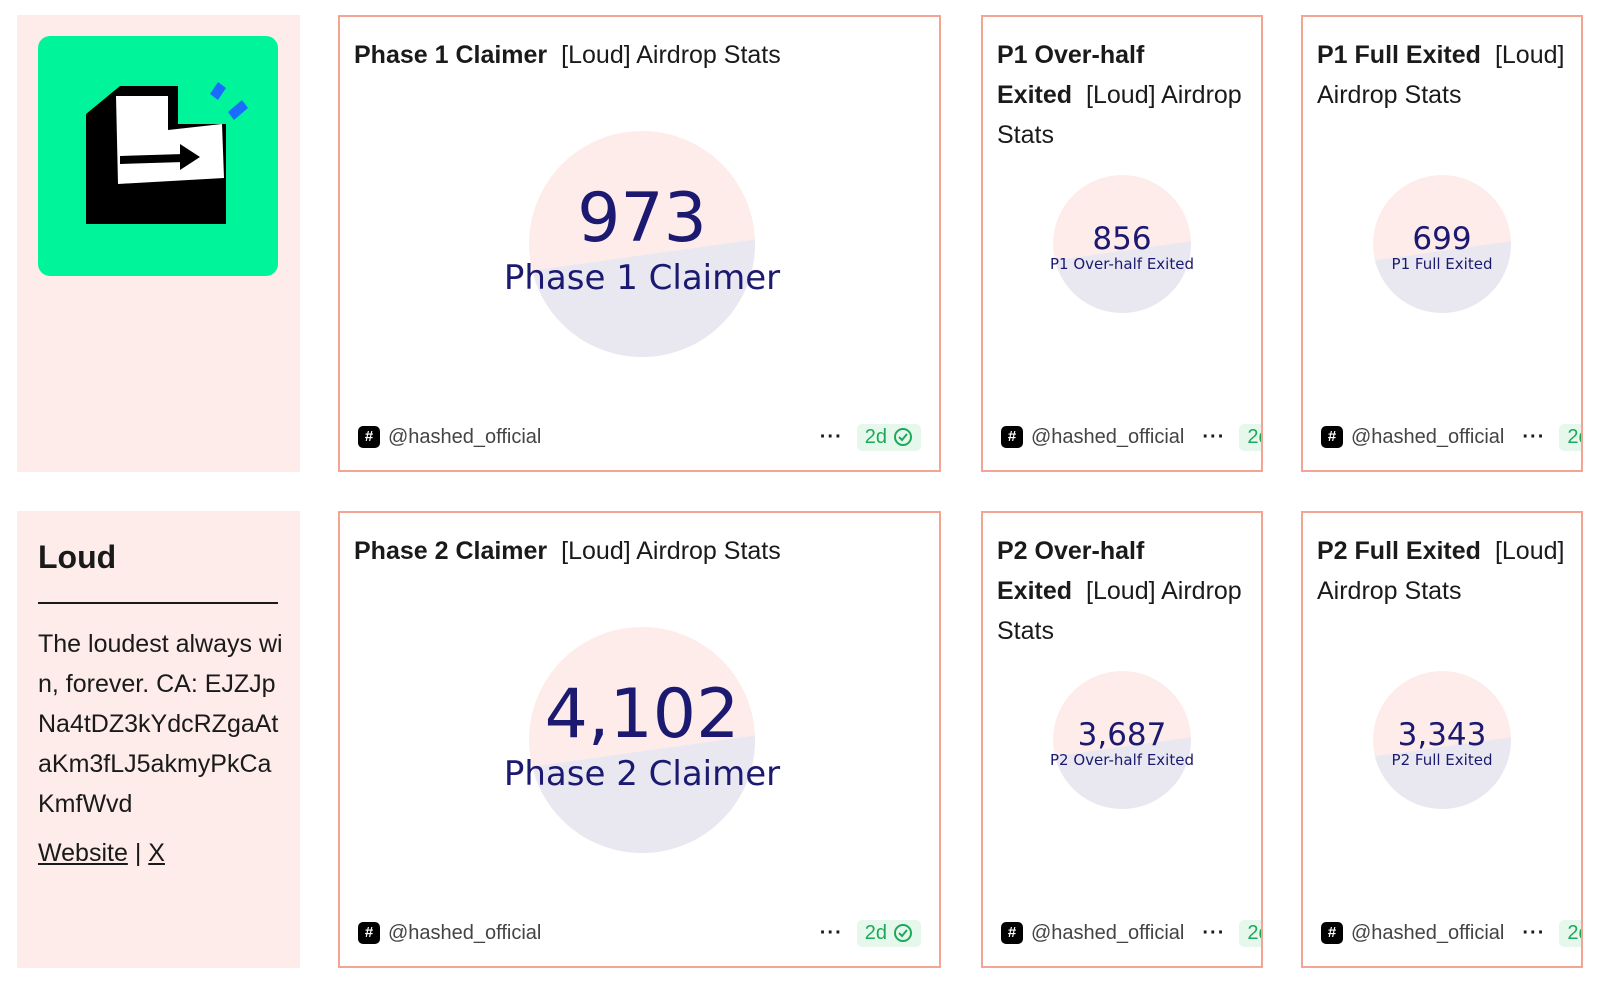  I want to click on card-title: Phase 2 Claimer [Loud] Airdrop Stats, so click(641, 551).